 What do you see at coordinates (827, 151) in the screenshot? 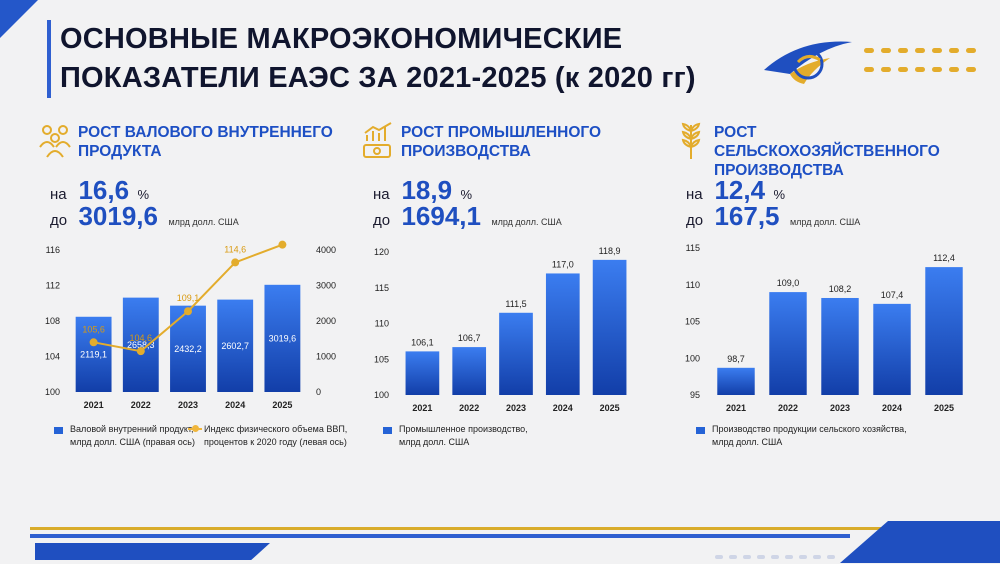
I see `panel-title: РОСТ СЕЛЬСКОХОЗЯЙСТВЕННОГО ПРОИЗВОДСТВА` at bounding box center [827, 151].